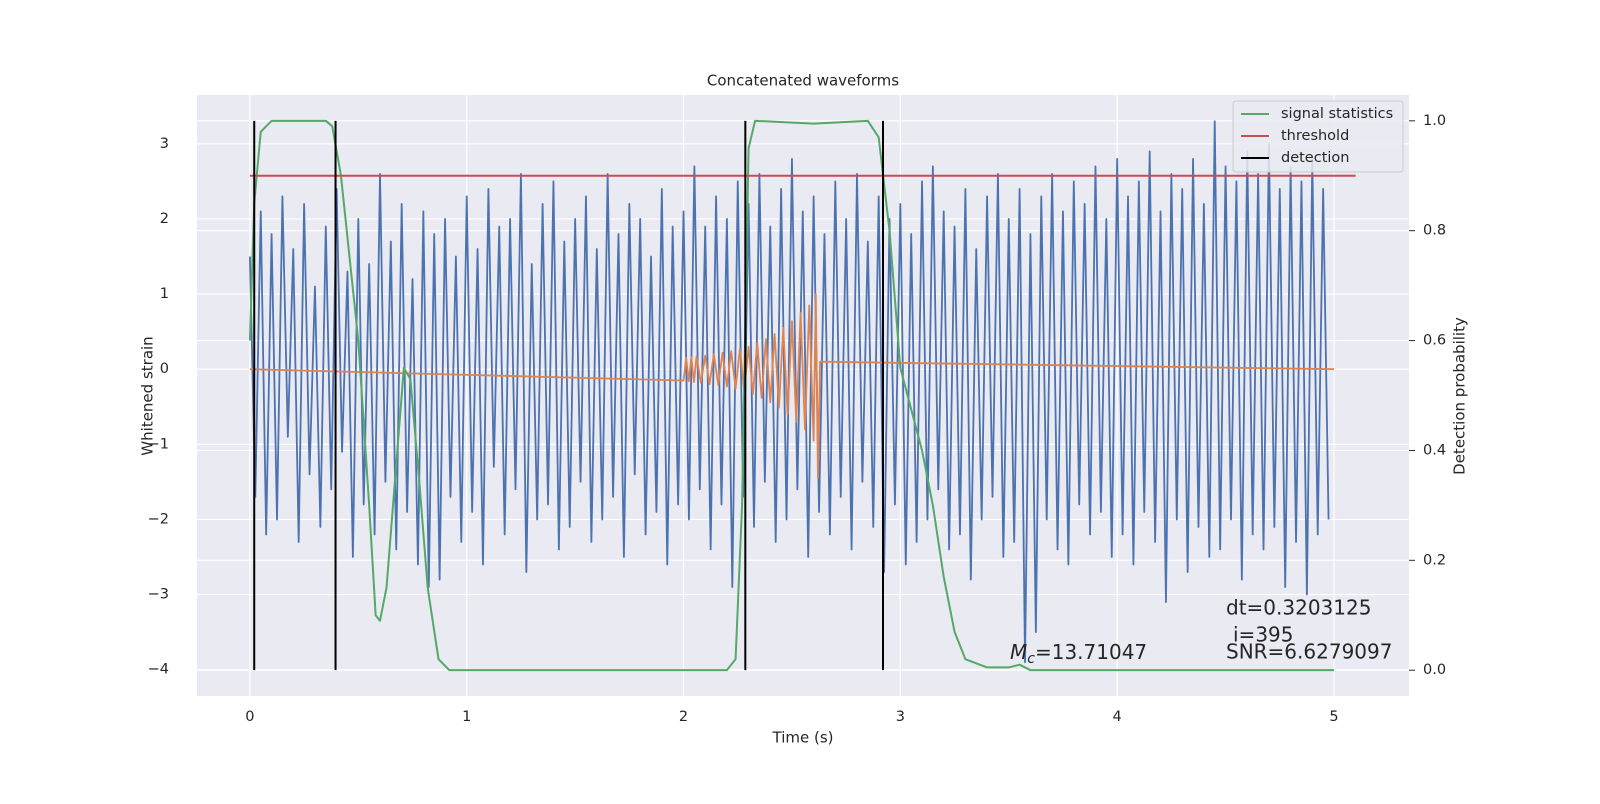  What do you see at coordinates (1315, 136) in the screenshot?
I see `legend-label: threshold` at bounding box center [1315, 136].